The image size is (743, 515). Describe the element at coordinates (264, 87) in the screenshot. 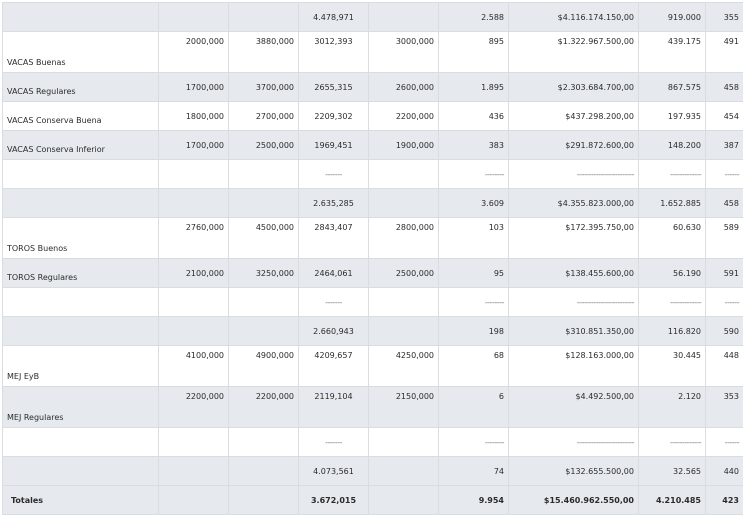

I see `max-weight-cell: 3700,000` at that location.